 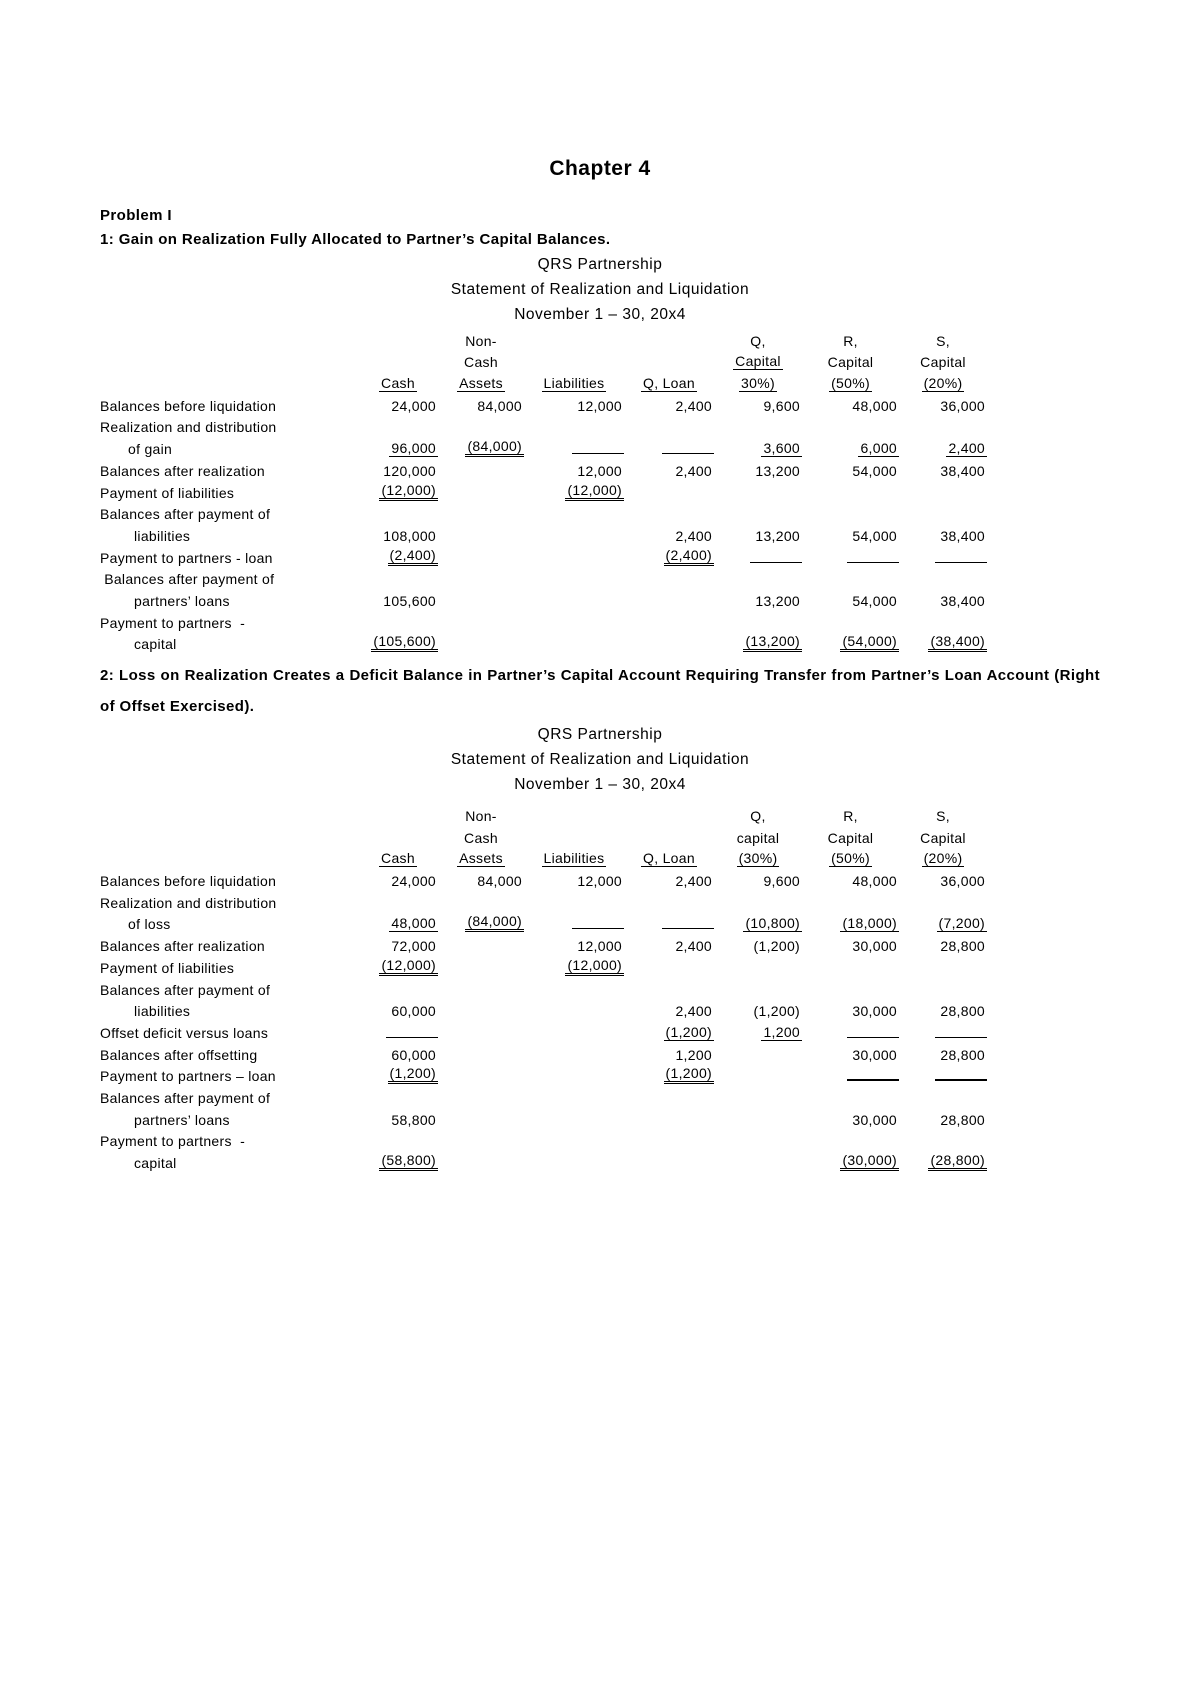 I want to click on org-name: QRS Partnership, so click(x=600, y=264).